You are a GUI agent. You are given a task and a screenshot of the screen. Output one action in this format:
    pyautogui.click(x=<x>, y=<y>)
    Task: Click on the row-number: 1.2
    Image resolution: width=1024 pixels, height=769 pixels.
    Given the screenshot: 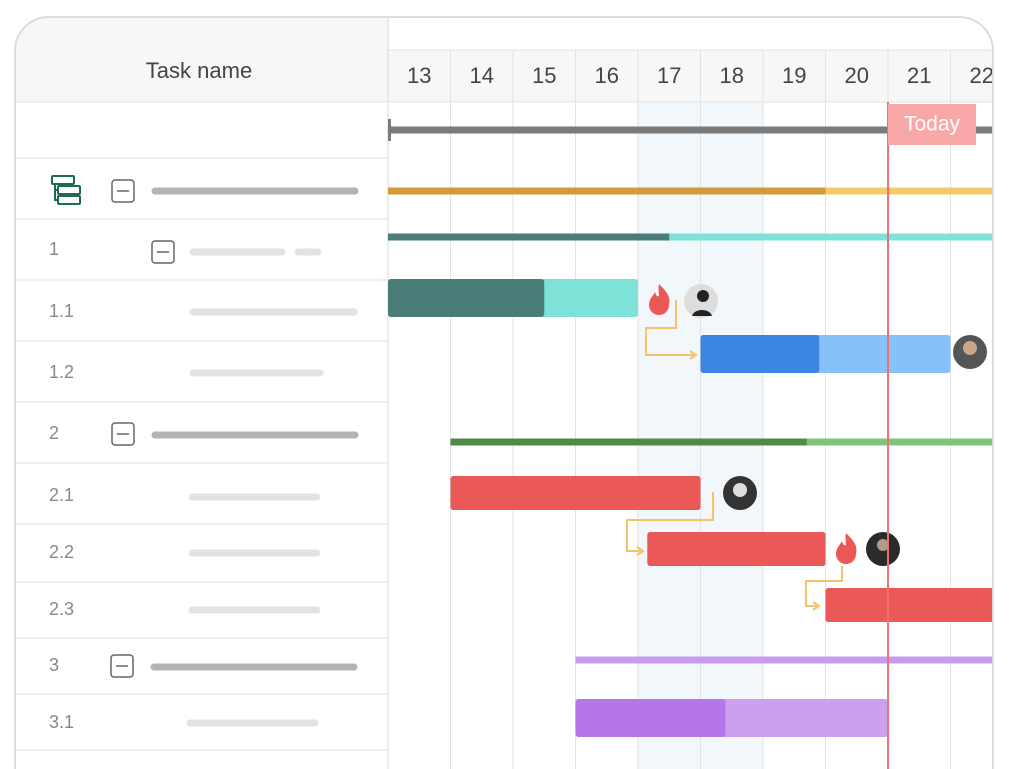 What is the action you would take?
    pyautogui.click(x=61, y=372)
    